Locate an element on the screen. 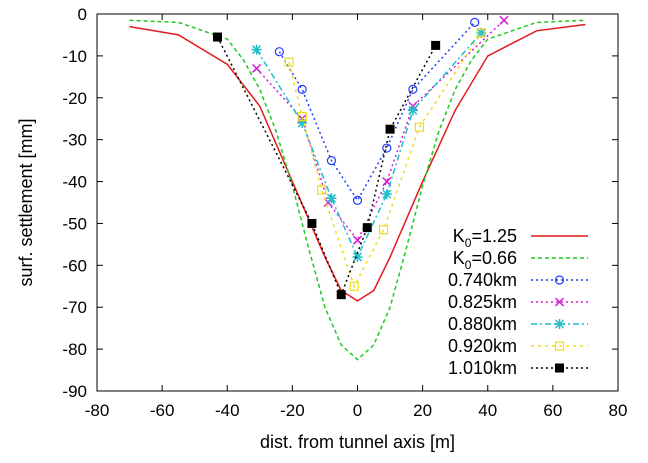 The width and height of the screenshot is (648, 463). legend-item: 0.920km is located at coordinates (518, 346).